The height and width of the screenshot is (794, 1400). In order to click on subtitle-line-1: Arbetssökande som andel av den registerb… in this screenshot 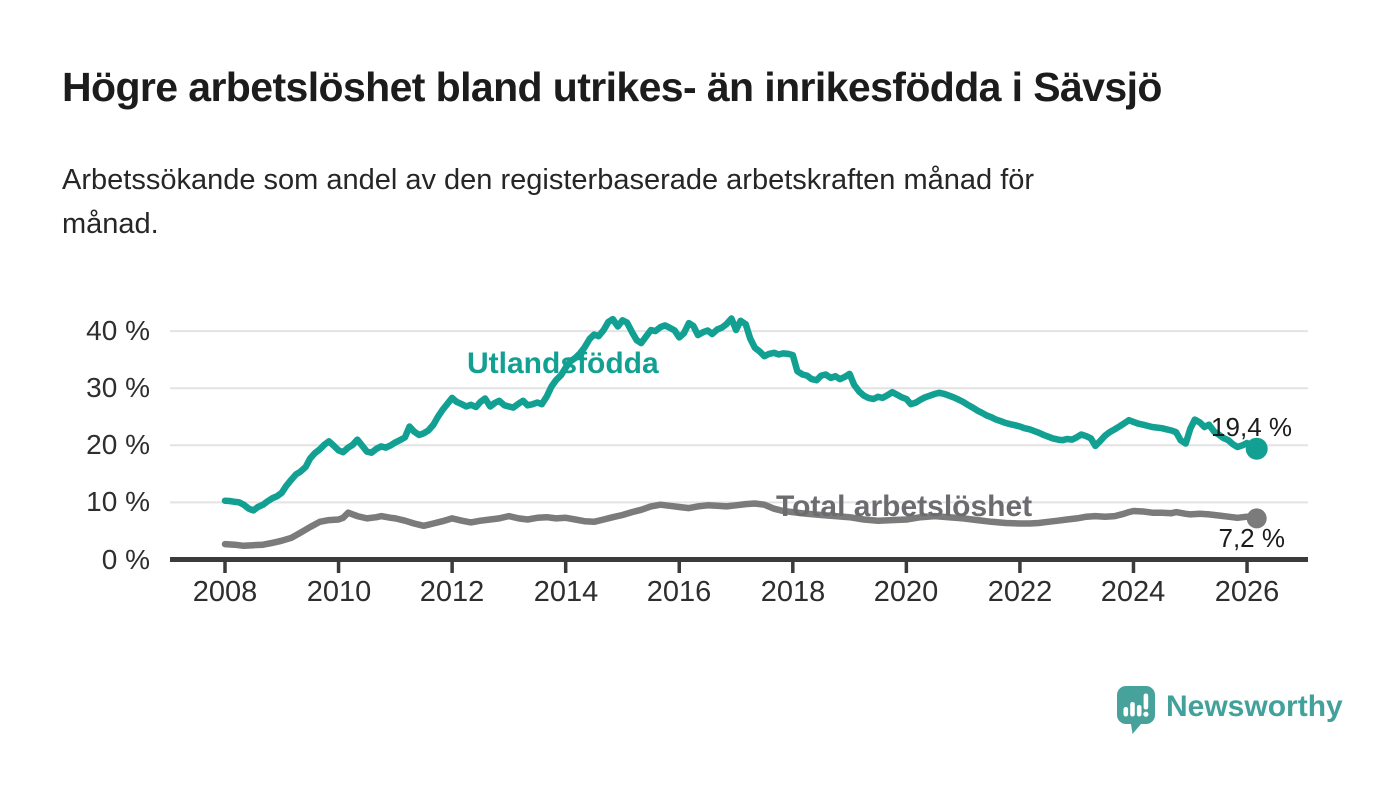, I will do `click(548, 180)`.